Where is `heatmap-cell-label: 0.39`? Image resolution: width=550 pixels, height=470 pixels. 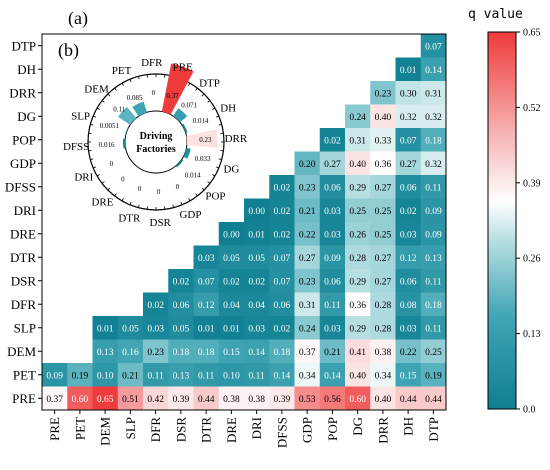 heatmap-cell-label: 0.39 is located at coordinates (181, 400).